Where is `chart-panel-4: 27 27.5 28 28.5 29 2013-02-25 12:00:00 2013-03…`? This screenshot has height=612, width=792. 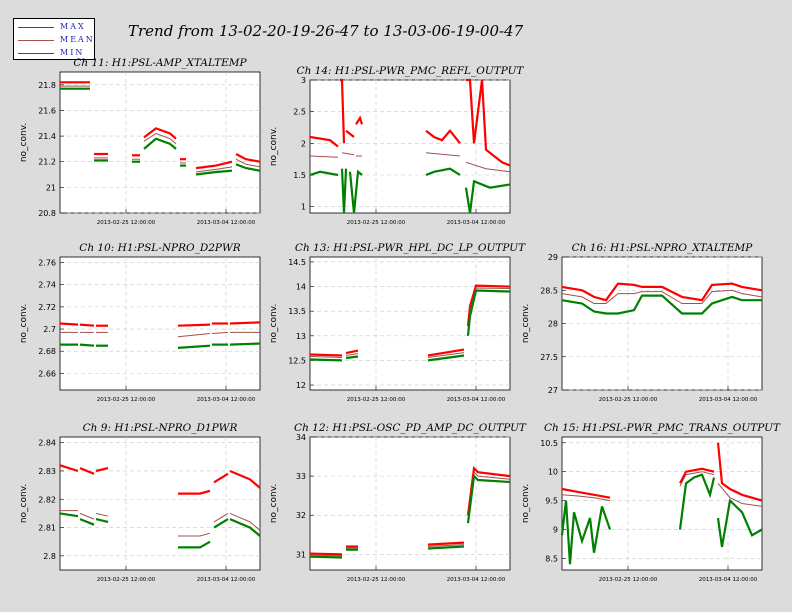 chart-panel-4: 27 27.5 28 28.5 29 2013-02-25 12:00:00 2013-03… is located at coordinates (642, 322).